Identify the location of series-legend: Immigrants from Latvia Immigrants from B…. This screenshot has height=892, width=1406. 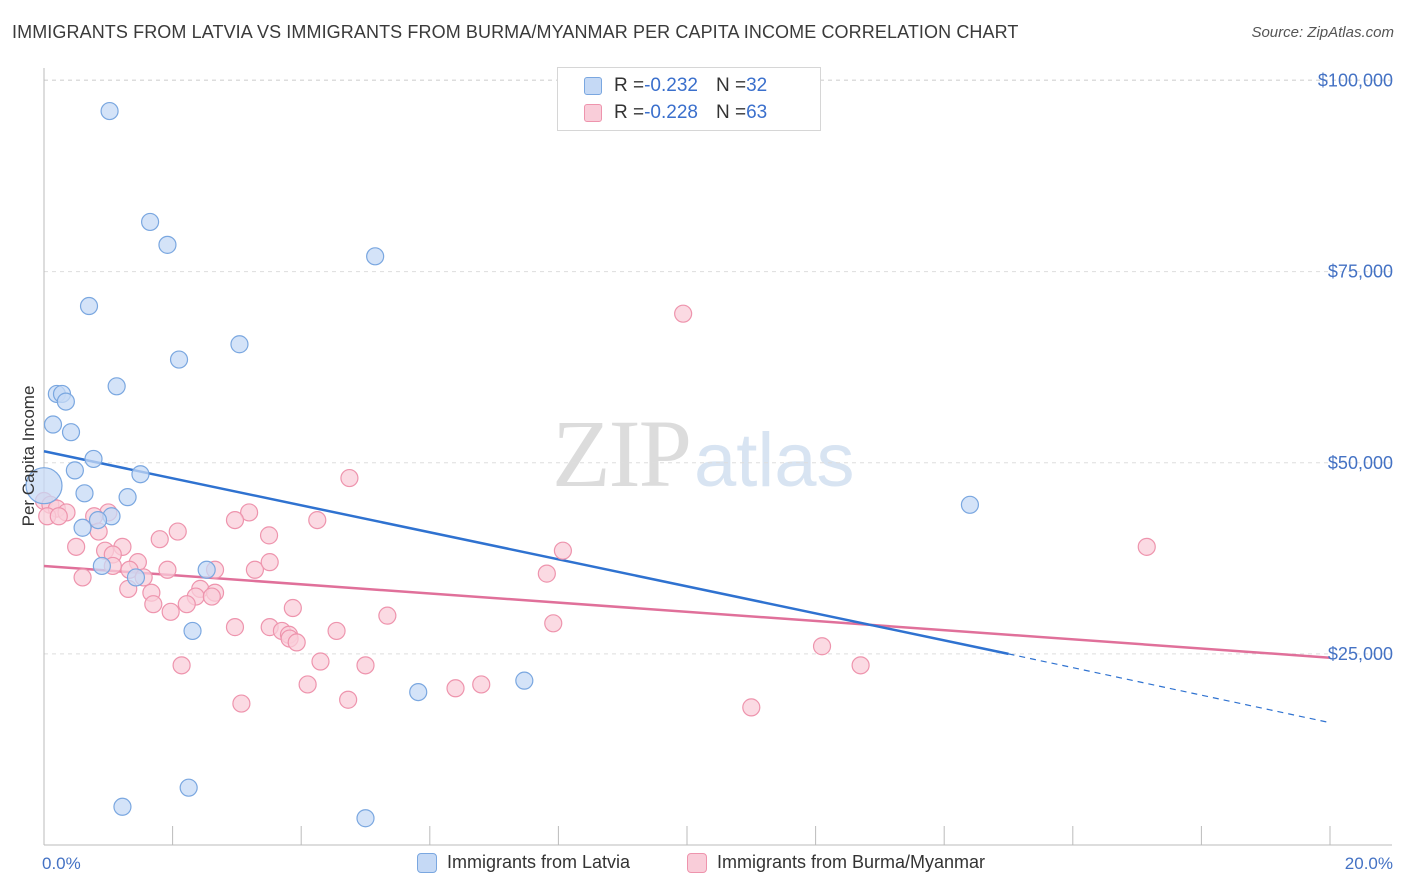
(703, 865).